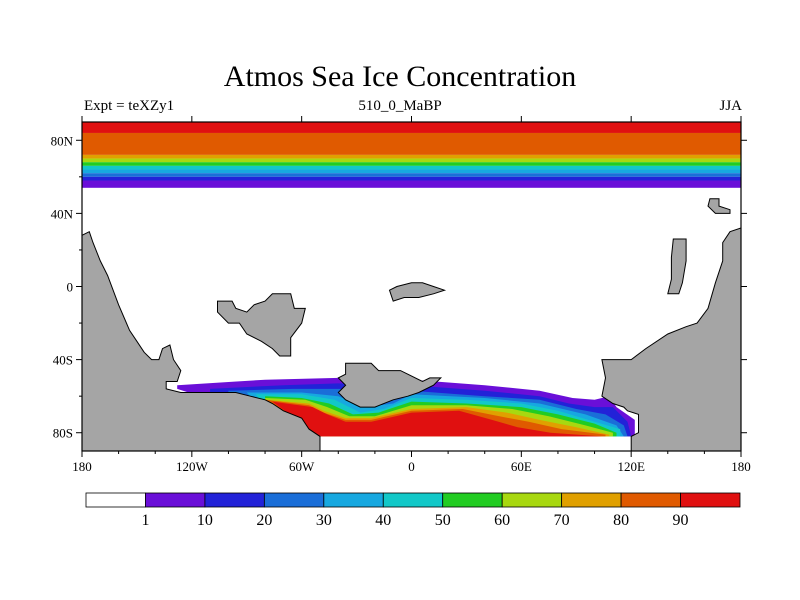 Image resolution: width=800 pixels, height=600 pixels. Describe the element at coordinates (324, 520) in the screenshot. I see `colorbar-label: 30` at that location.